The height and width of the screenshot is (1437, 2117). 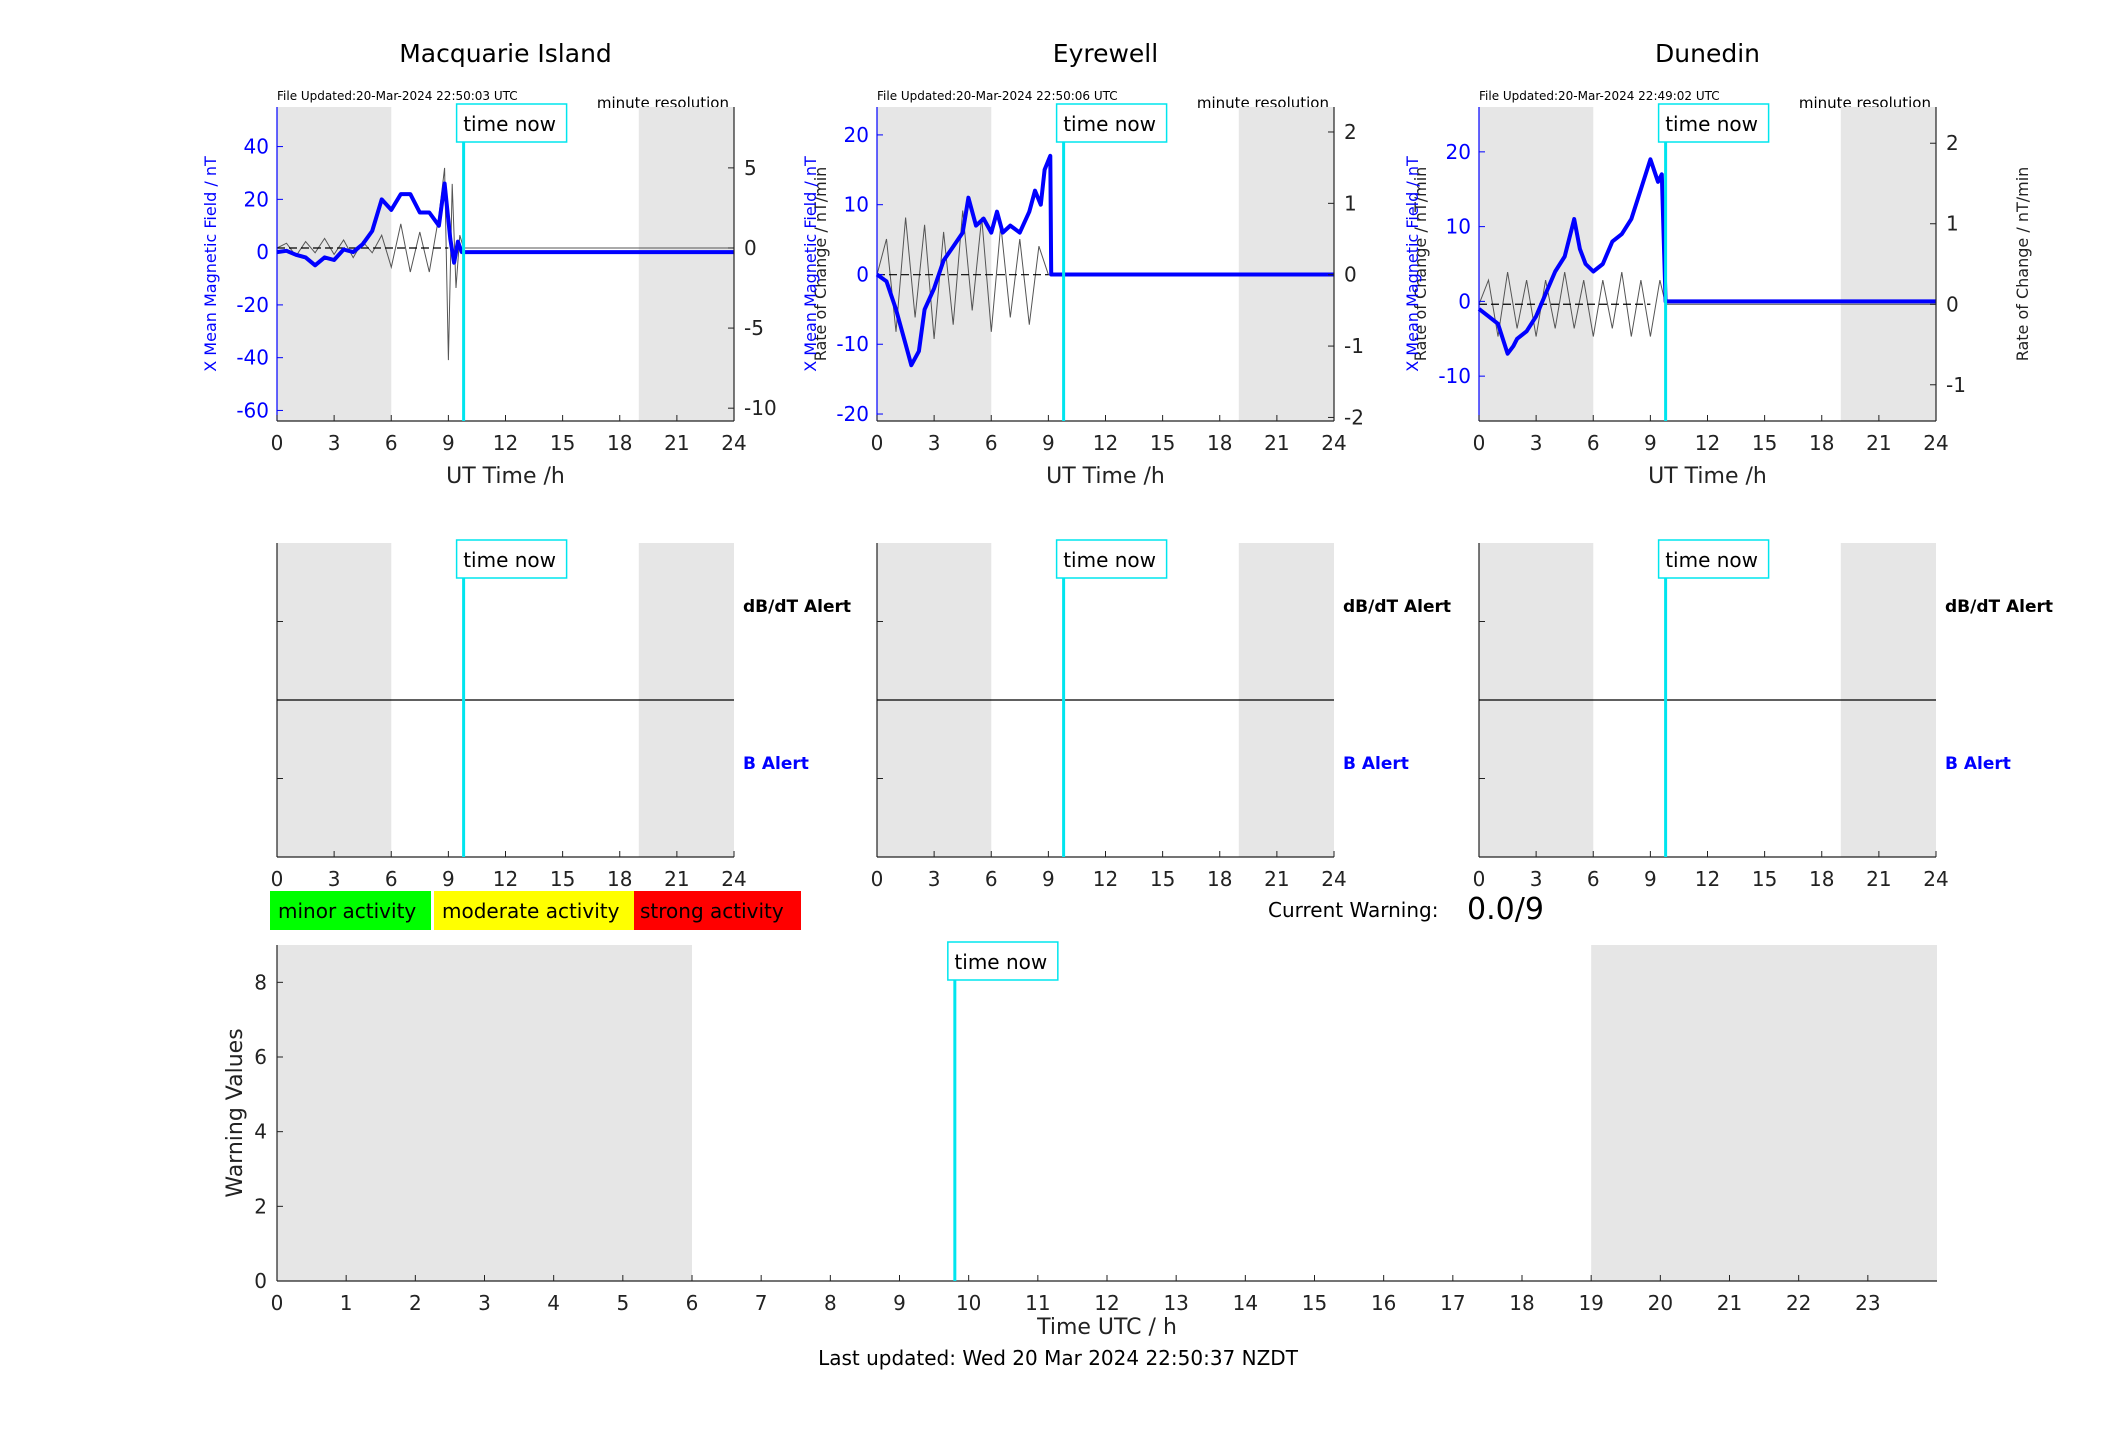 I want to click on station-3-alert-xtick-label: 3, so click(x=1536, y=879).